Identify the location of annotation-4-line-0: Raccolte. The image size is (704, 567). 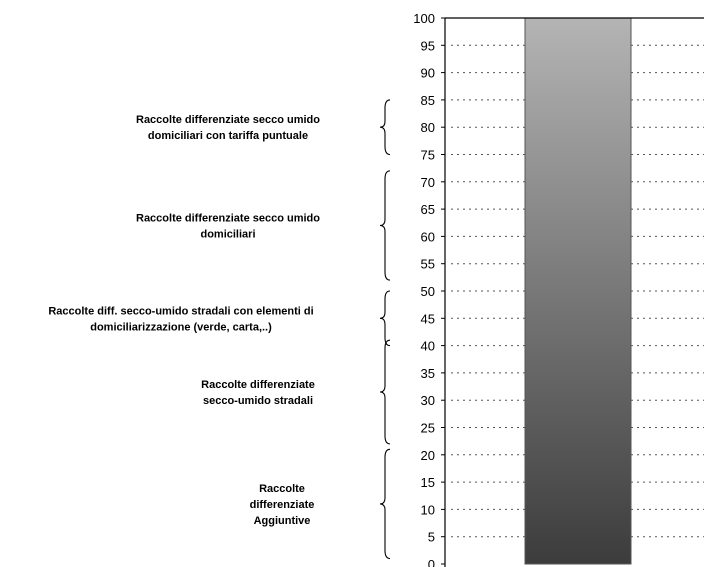
(282, 489).